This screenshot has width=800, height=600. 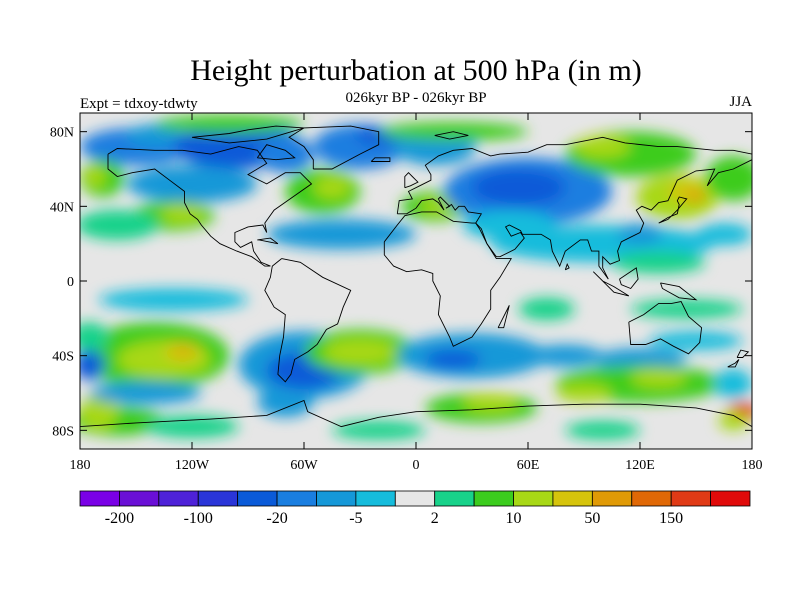 What do you see at coordinates (70, 282) in the screenshot?
I see `lat-tick-label: 0` at bounding box center [70, 282].